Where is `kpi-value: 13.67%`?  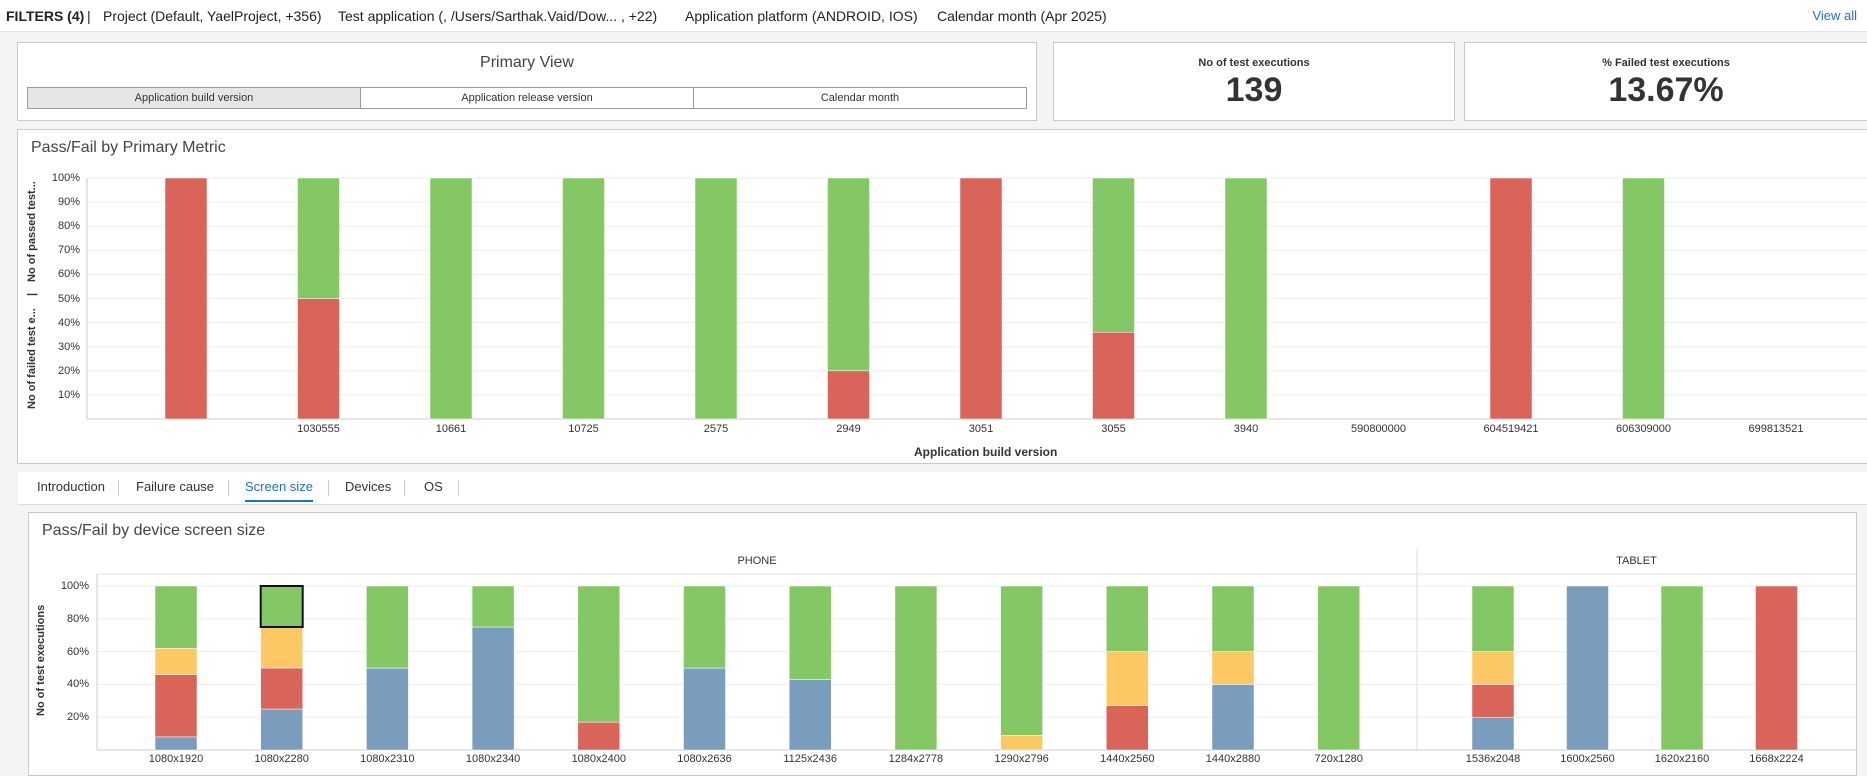
kpi-value: 13.67% is located at coordinates (1666, 90).